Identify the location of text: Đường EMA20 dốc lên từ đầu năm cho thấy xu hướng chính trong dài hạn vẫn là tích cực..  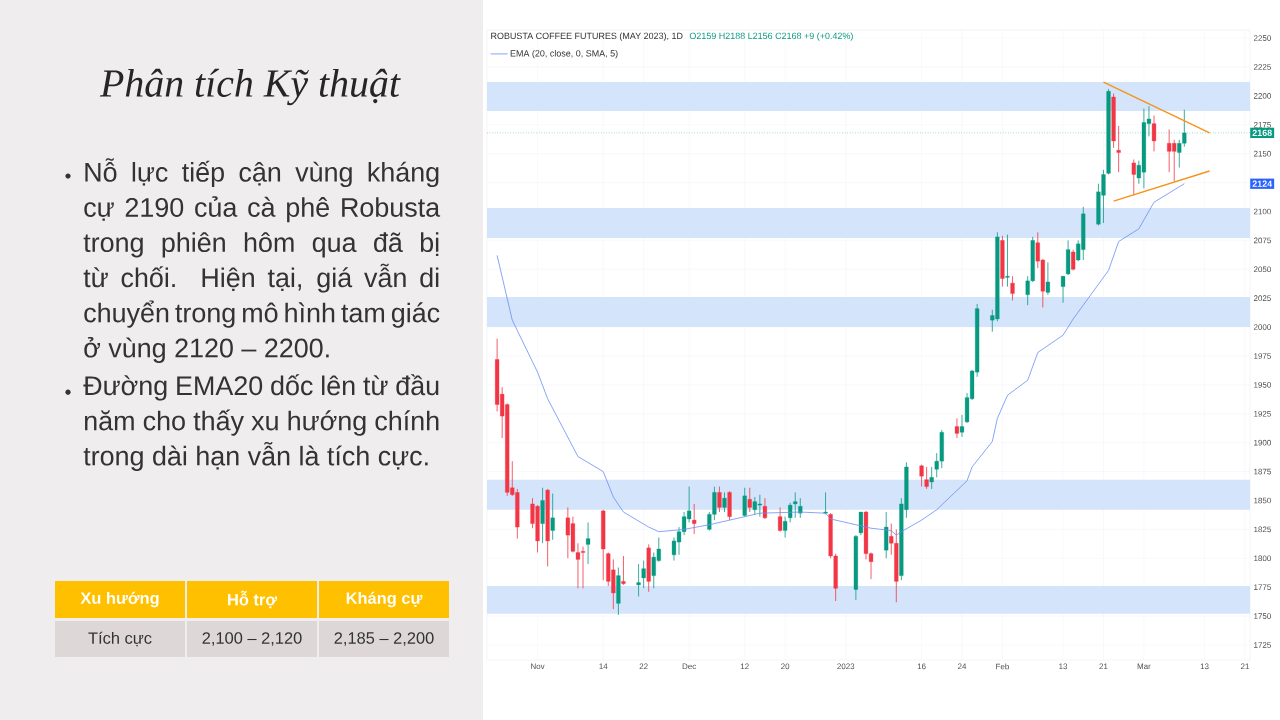
(261, 422).